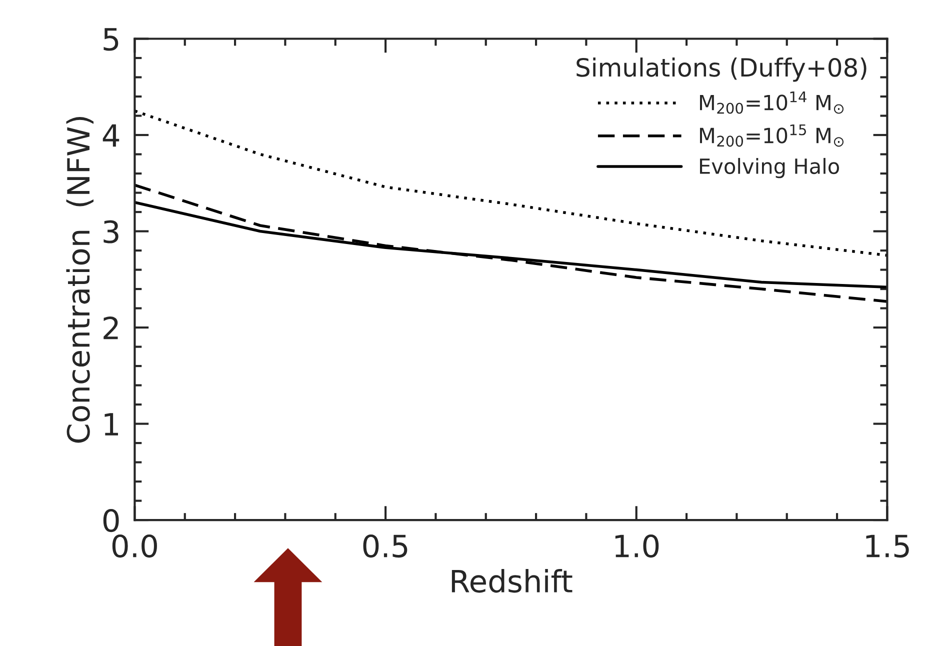 The image size is (929, 646). What do you see at coordinates (111, 135) in the screenshot?
I see `y-tick-label: 4` at bounding box center [111, 135].